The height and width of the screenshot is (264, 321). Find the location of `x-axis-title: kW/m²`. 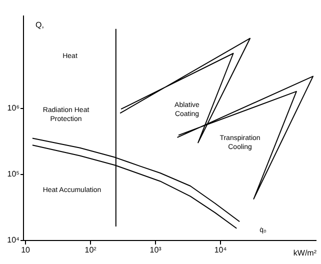

x-axis-title: kW/m² is located at coordinates (305, 253).